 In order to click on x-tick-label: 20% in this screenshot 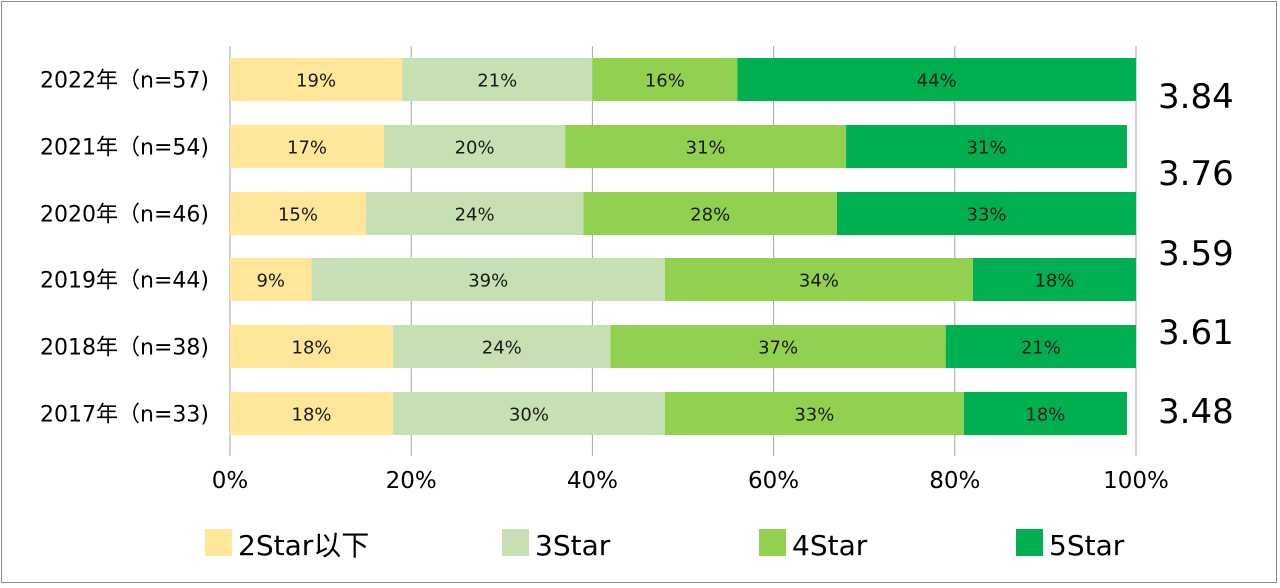, I will do `click(411, 481)`.